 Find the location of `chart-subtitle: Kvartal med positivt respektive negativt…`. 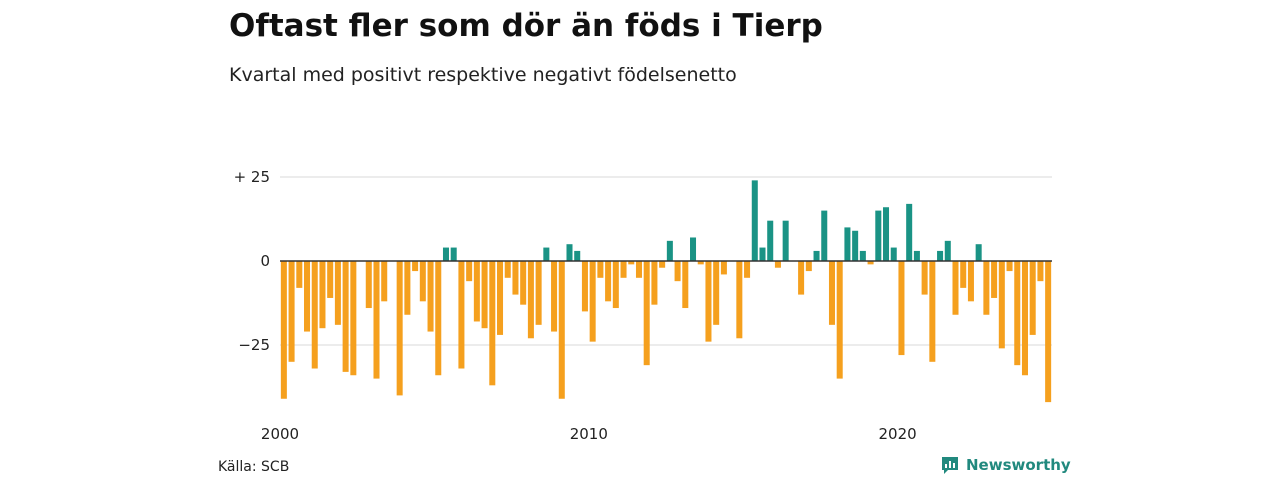

chart-subtitle: Kvartal med positivt respektive negativt… is located at coordinates (483, 75).